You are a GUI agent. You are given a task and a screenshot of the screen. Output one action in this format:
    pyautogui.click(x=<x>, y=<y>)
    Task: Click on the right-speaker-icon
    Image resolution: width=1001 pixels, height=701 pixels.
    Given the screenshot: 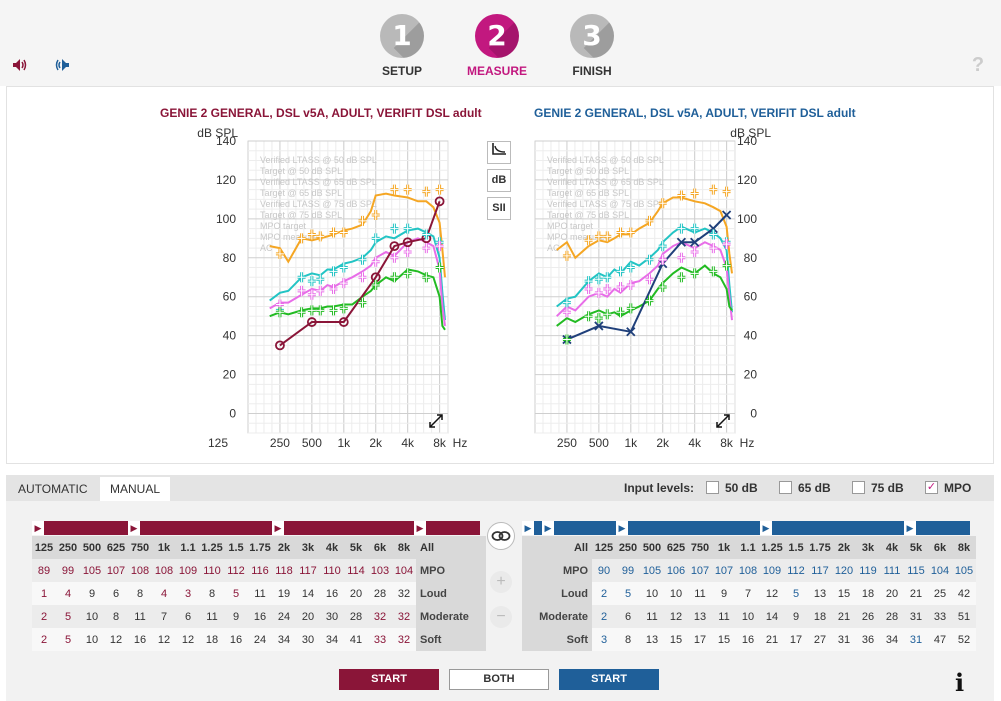 What is the action you would take?
    pyautogui.click(x=61, y=66)
    